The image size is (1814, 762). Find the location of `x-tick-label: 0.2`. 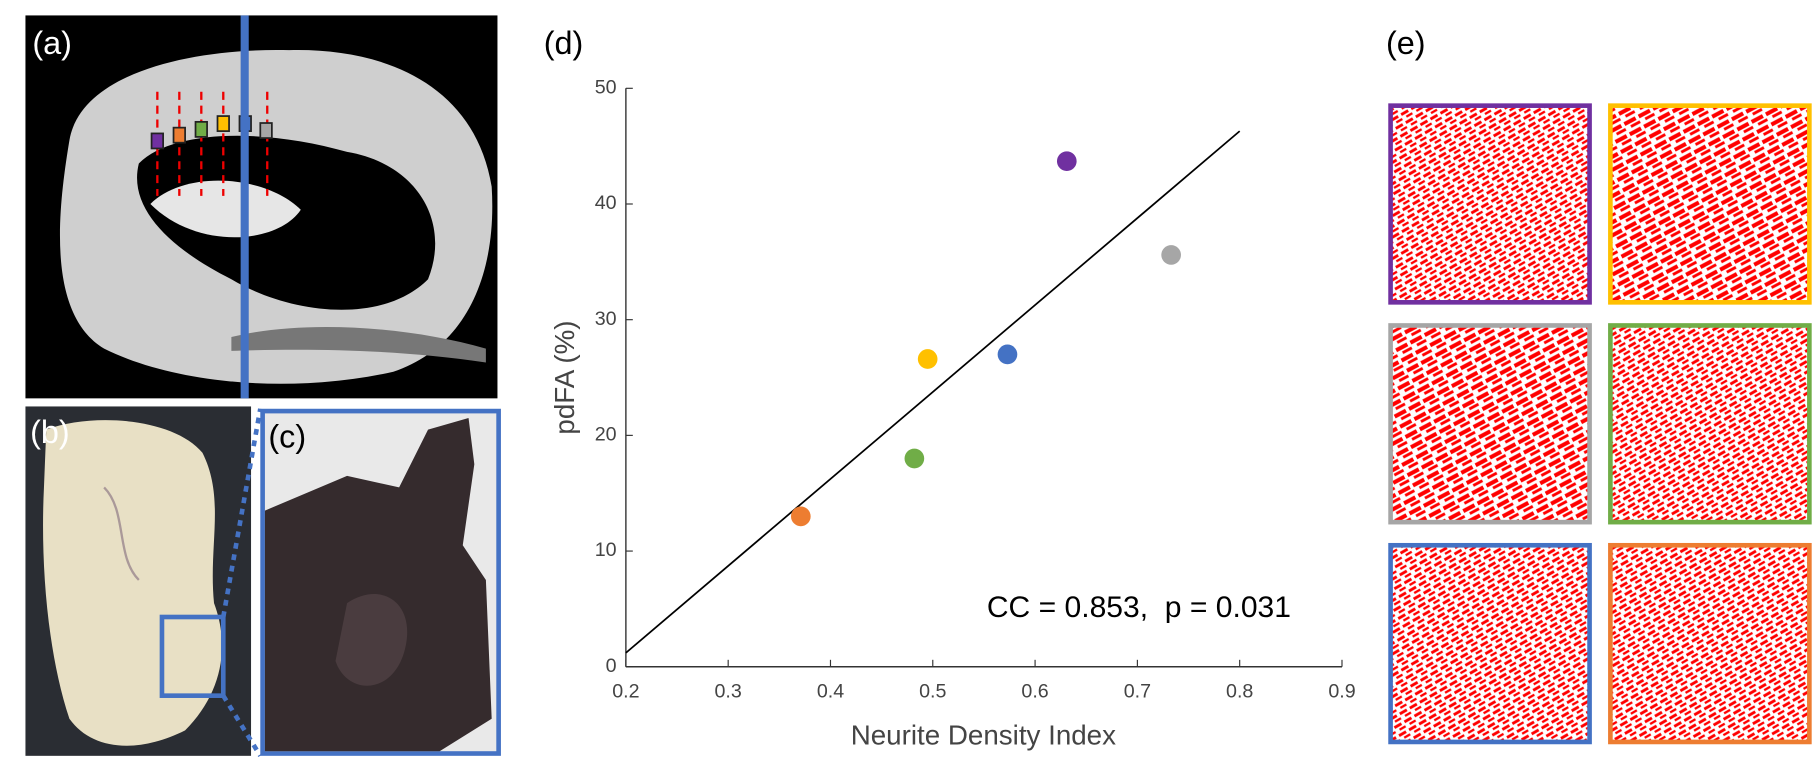

x-tick-label: 0.2 is located at coordinates (625, 691).